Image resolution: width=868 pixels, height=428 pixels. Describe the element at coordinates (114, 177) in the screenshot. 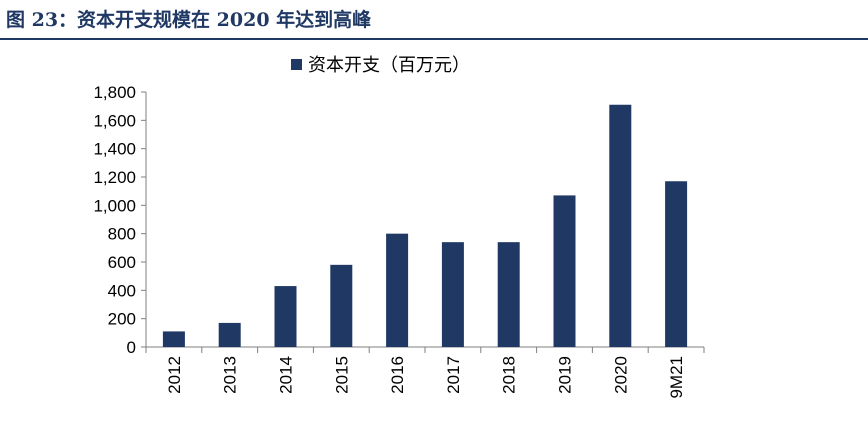

I see `y-tick-label: 1,200` at that location.